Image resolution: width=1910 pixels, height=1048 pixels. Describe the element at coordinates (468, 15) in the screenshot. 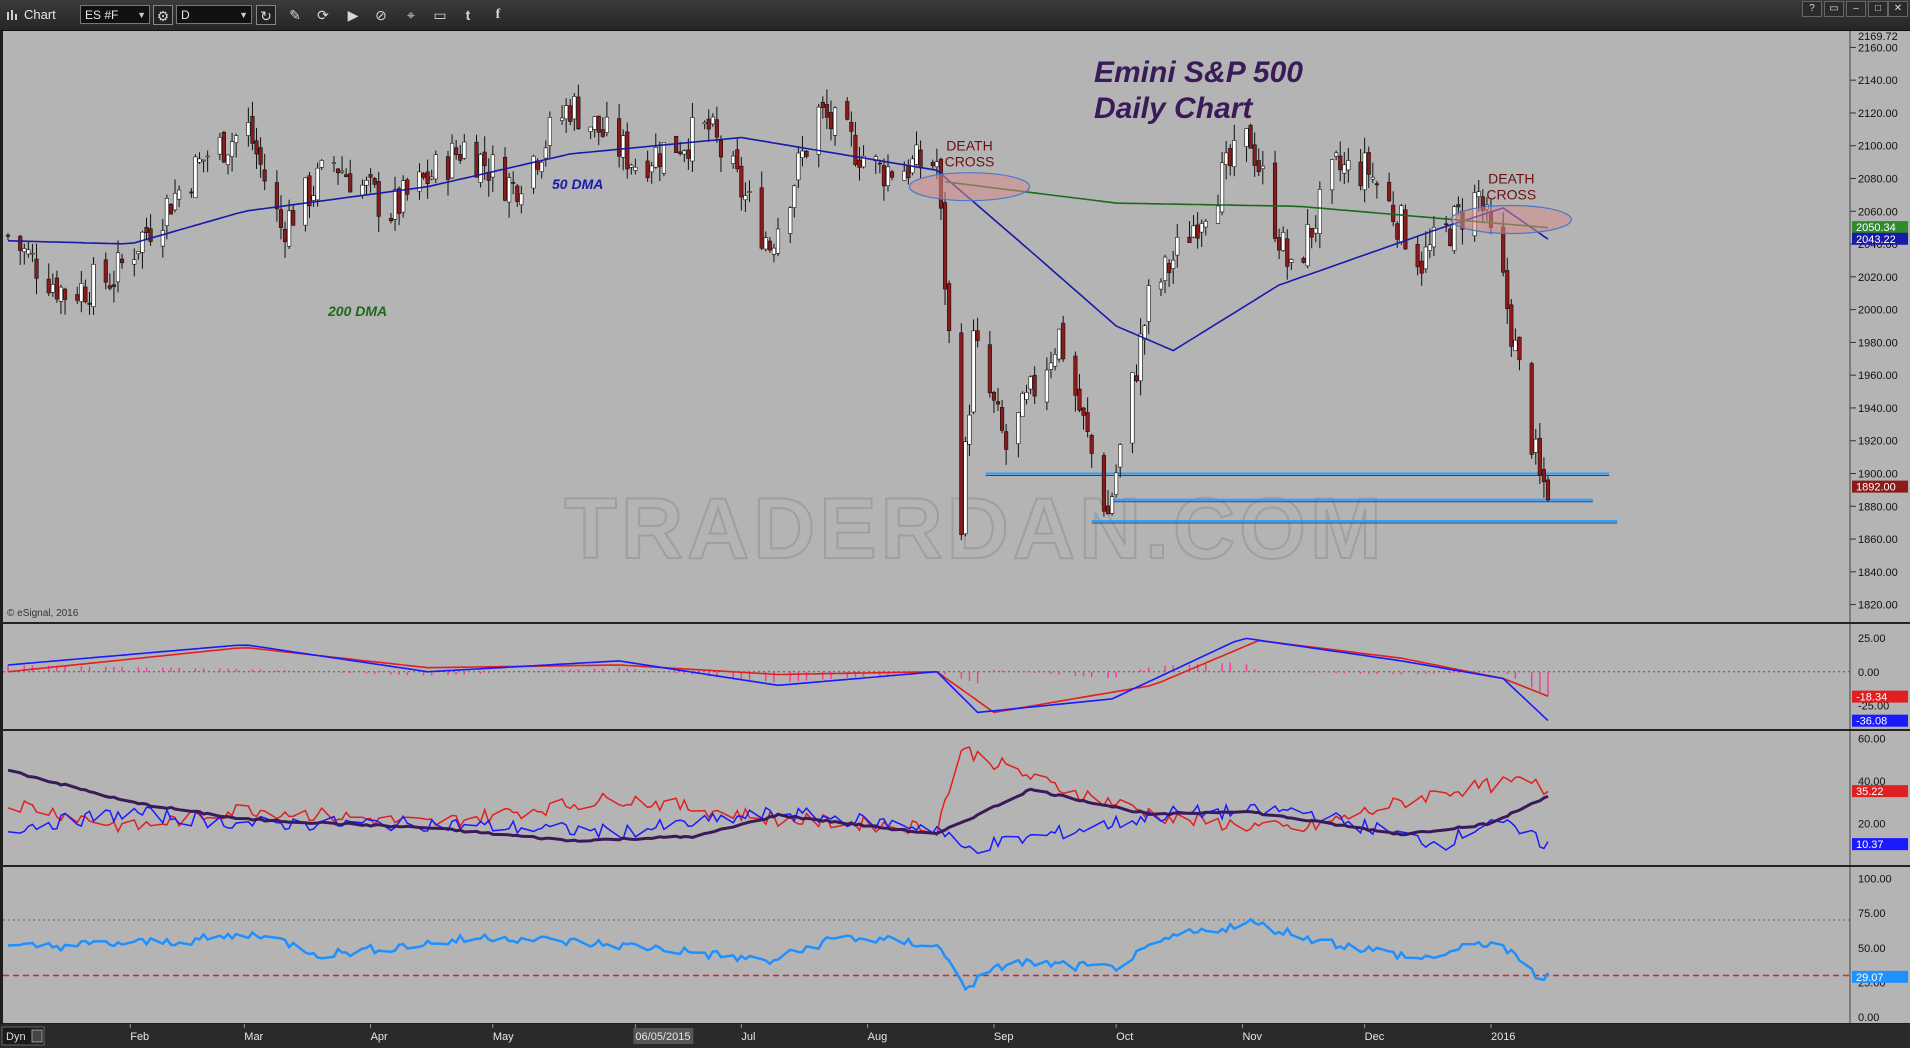

I see `twitter-icon: t` at that location.